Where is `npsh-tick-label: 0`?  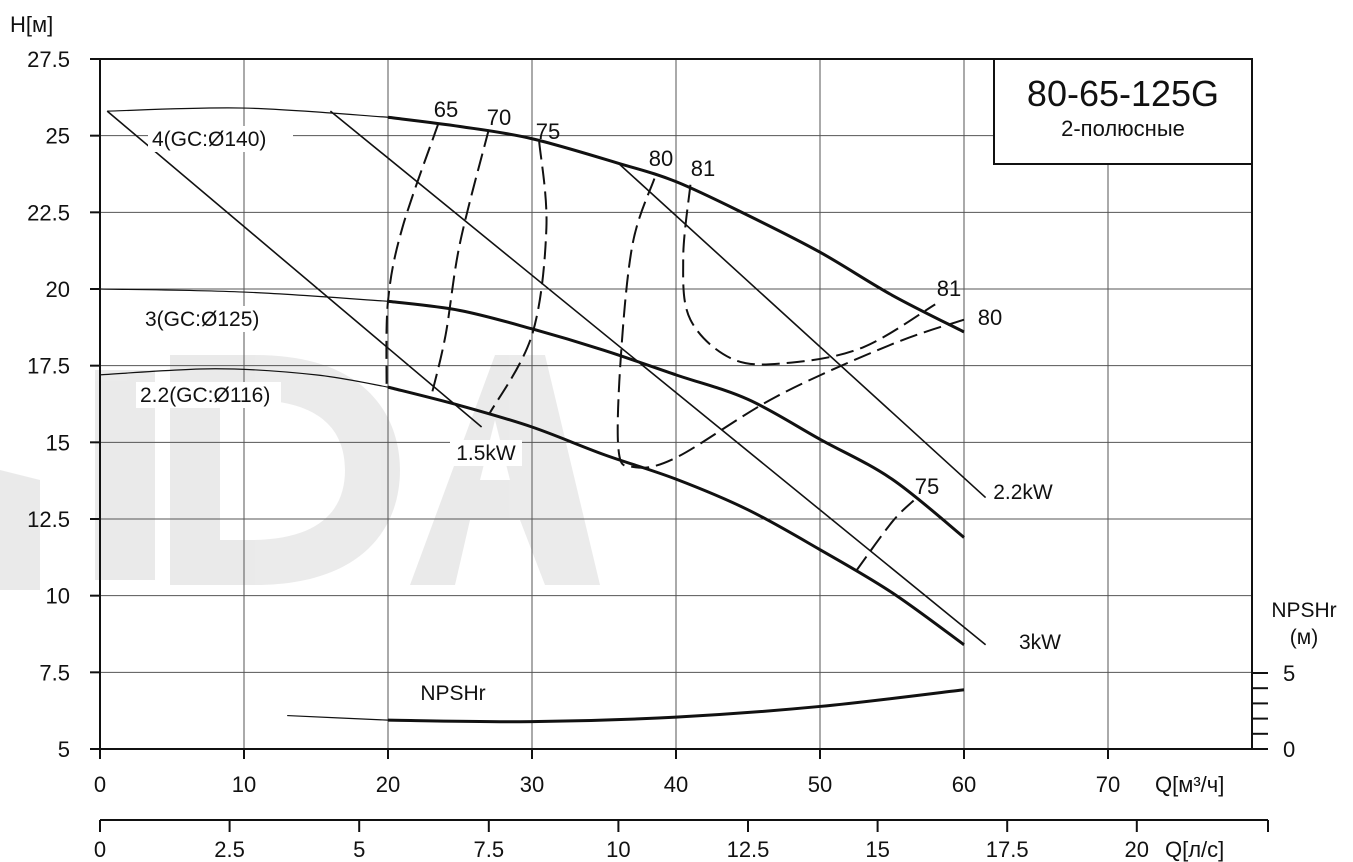
npsh-tick-label: 0 is located at coordinates (1289, 749).